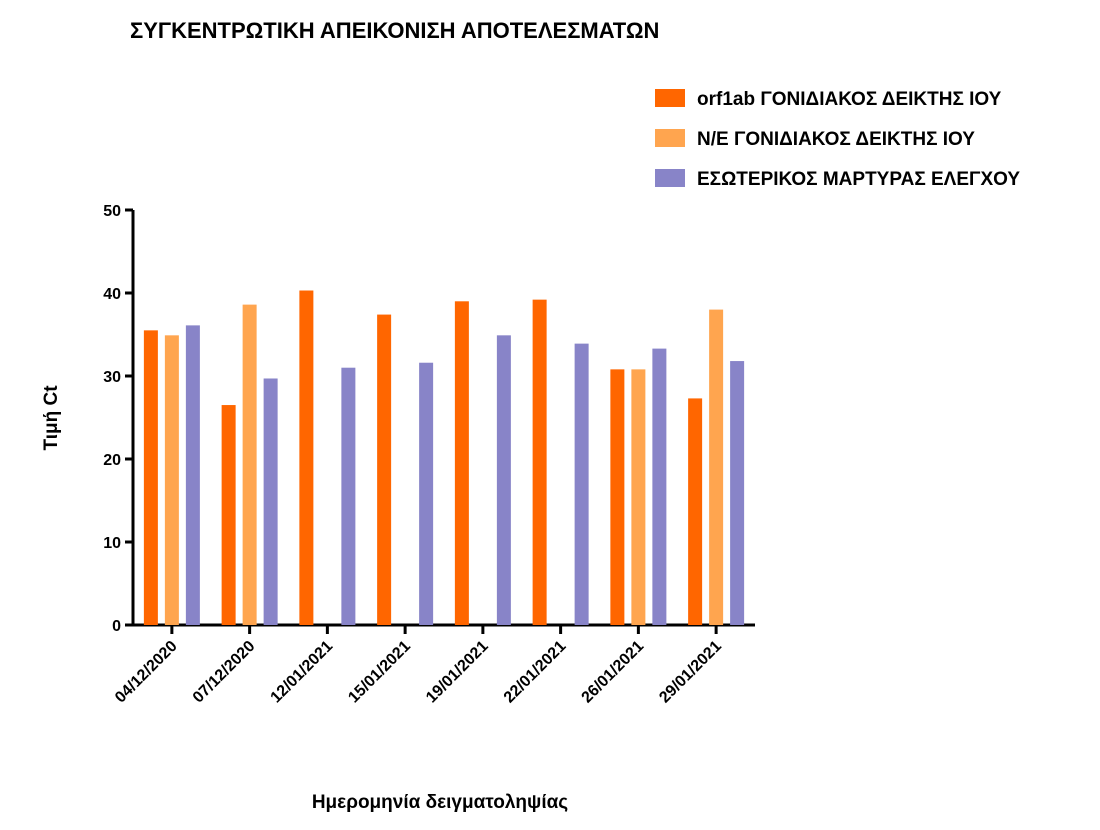 This screenshot has height=830, width=1100. What do you see at coordinates (535, 672) in the screenshot?
I see `x-tick-label: 22/01/2021` at bounding box center [535, 672].